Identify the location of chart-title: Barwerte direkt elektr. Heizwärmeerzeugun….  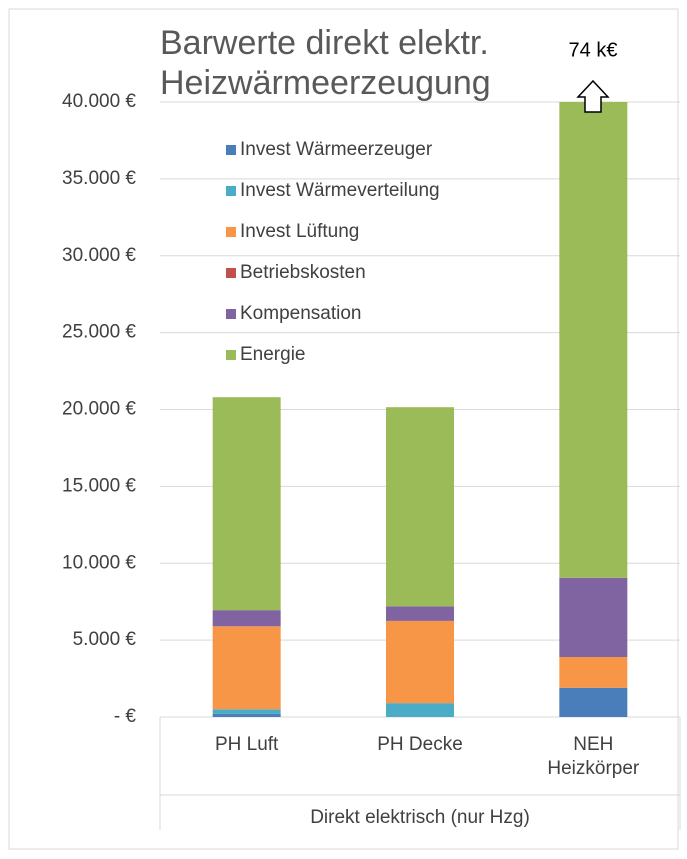
(325, 63).